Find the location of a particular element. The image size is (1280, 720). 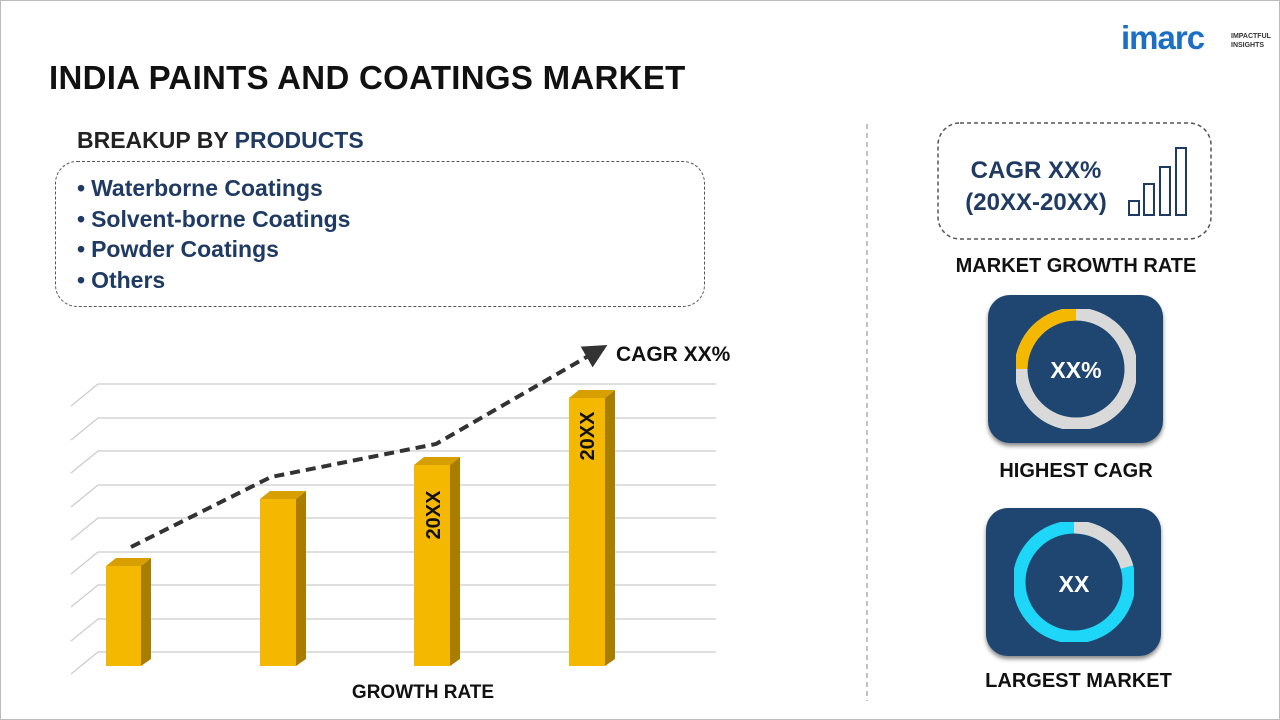

tagline-line: IMPACTFUL is located at coordinates (1251, 36).